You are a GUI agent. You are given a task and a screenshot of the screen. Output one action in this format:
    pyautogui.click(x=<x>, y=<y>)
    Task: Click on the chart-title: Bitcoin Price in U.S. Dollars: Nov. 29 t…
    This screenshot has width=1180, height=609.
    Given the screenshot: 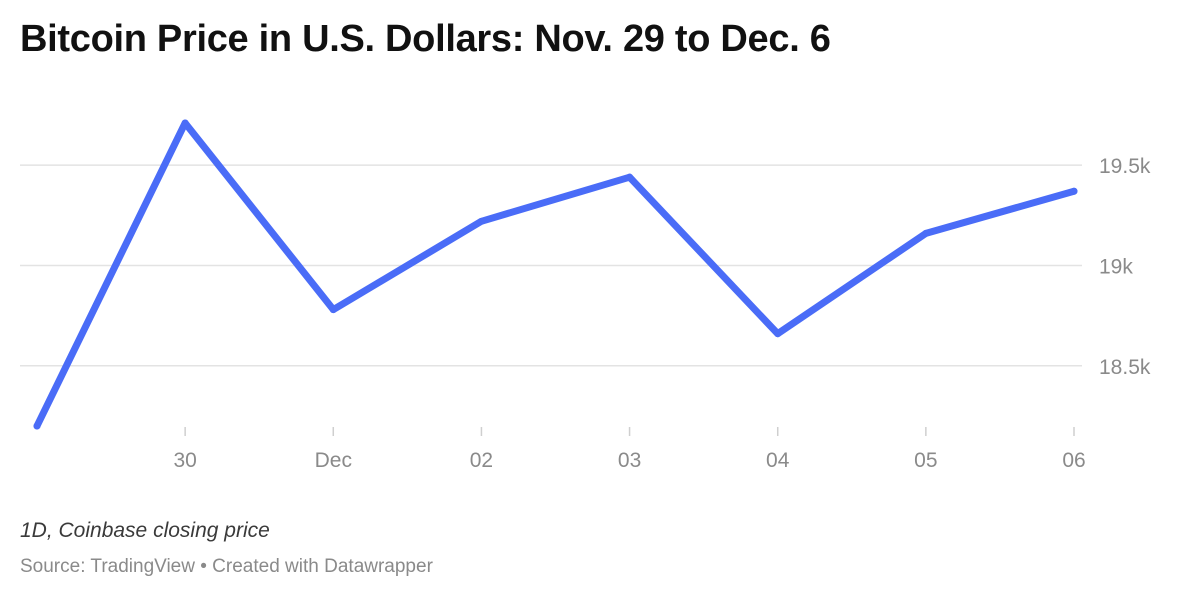 What is the action you would take?
    pyautogui.click(x=425, y=39)
    